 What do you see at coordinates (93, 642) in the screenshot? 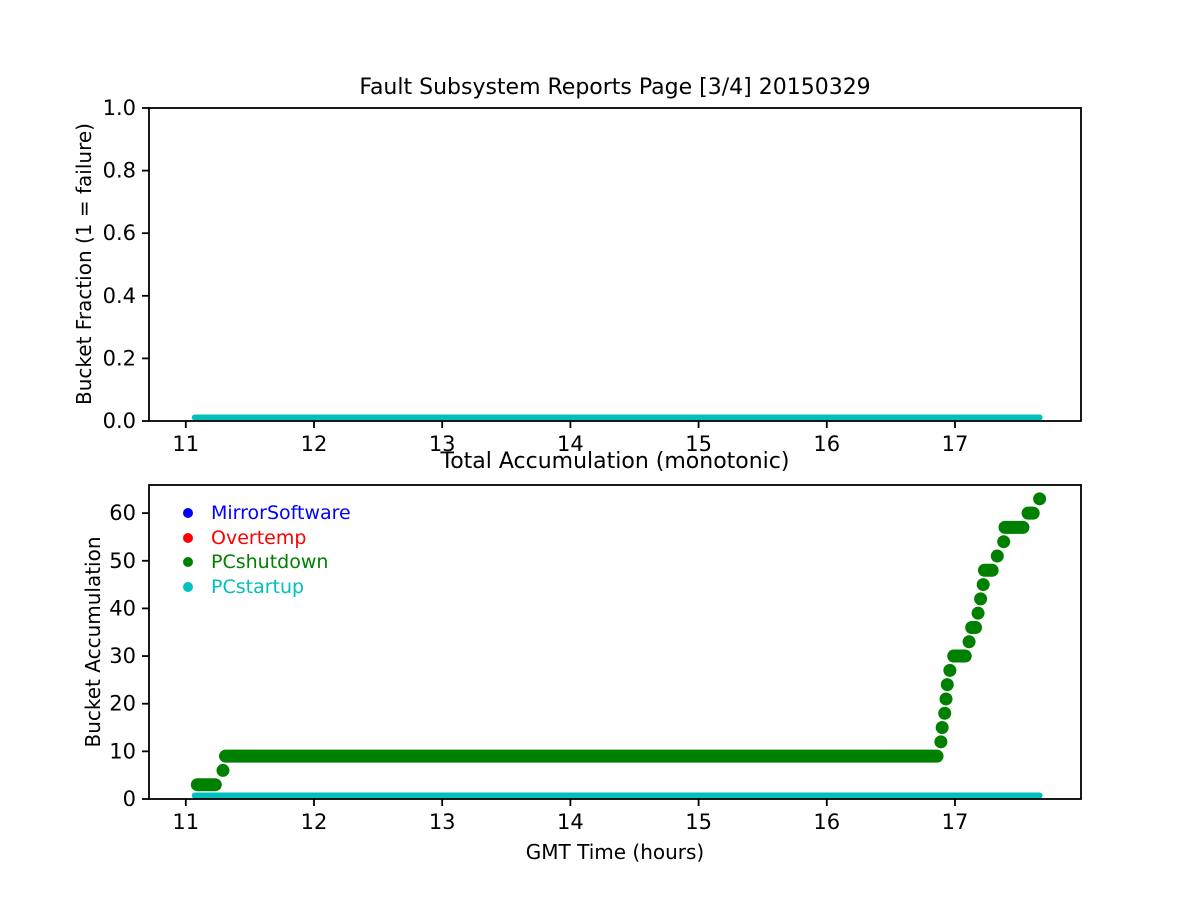
I see `bottom-y-axis-label: Bucket Accumulation` at bounding box center [93, 642].